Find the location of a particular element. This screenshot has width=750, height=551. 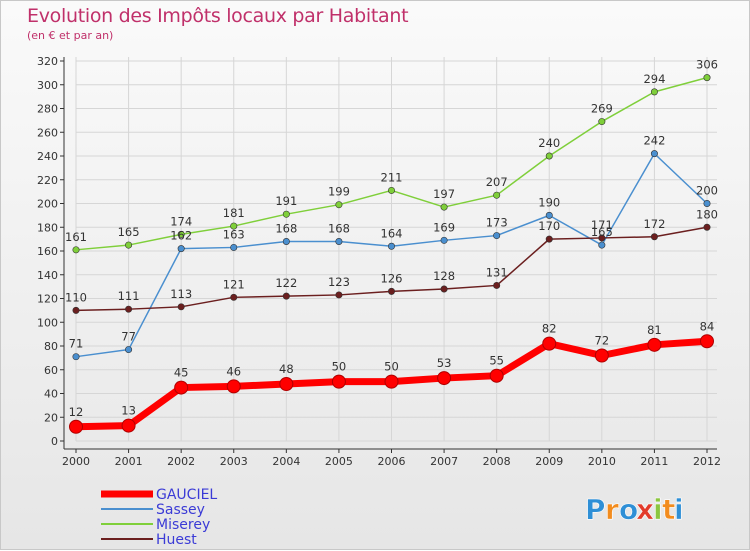

data-label-huest: 172 is located at coordinates (654, 224).